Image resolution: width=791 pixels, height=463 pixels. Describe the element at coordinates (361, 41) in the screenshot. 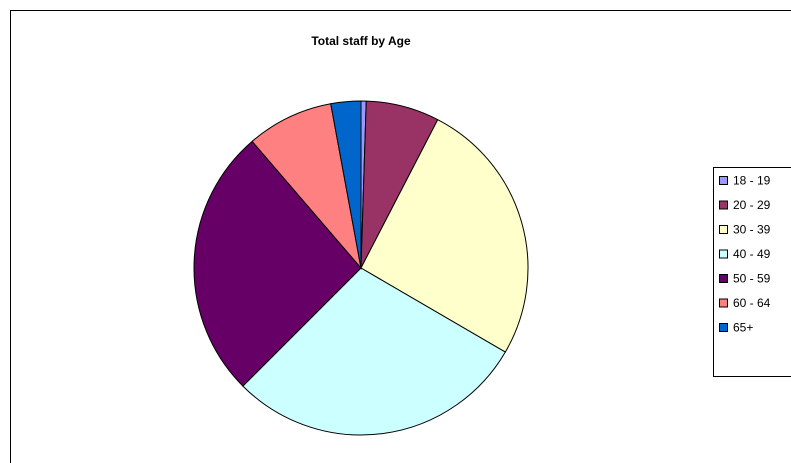

I see `chart-title: Total staff by Age` at that location.